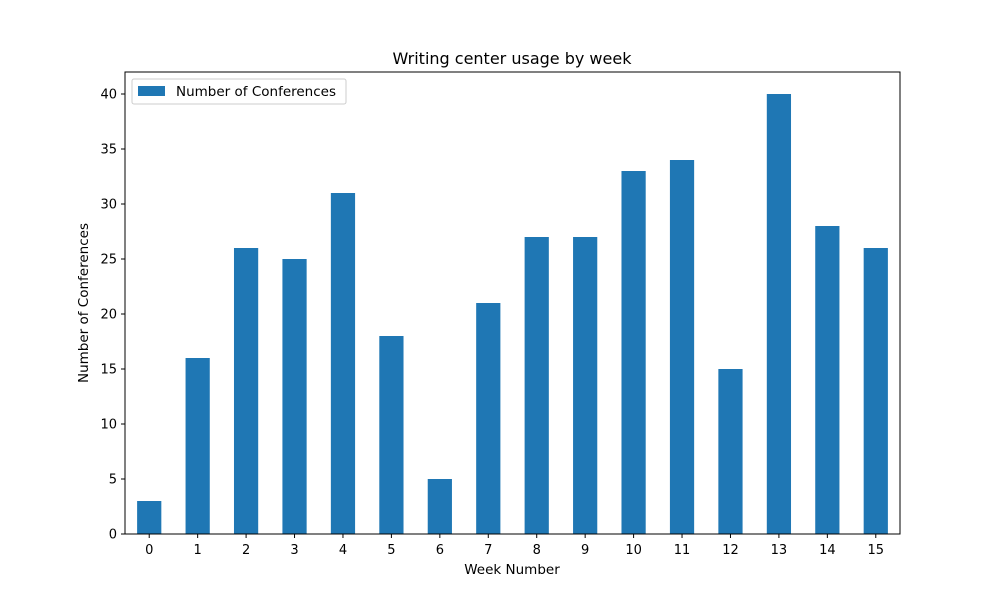 The height and width of the screenshot is (600, 1000). Describe the element at coordinates (108, 315) in the screenshot. I see `y-tick-label: 20` at that location.